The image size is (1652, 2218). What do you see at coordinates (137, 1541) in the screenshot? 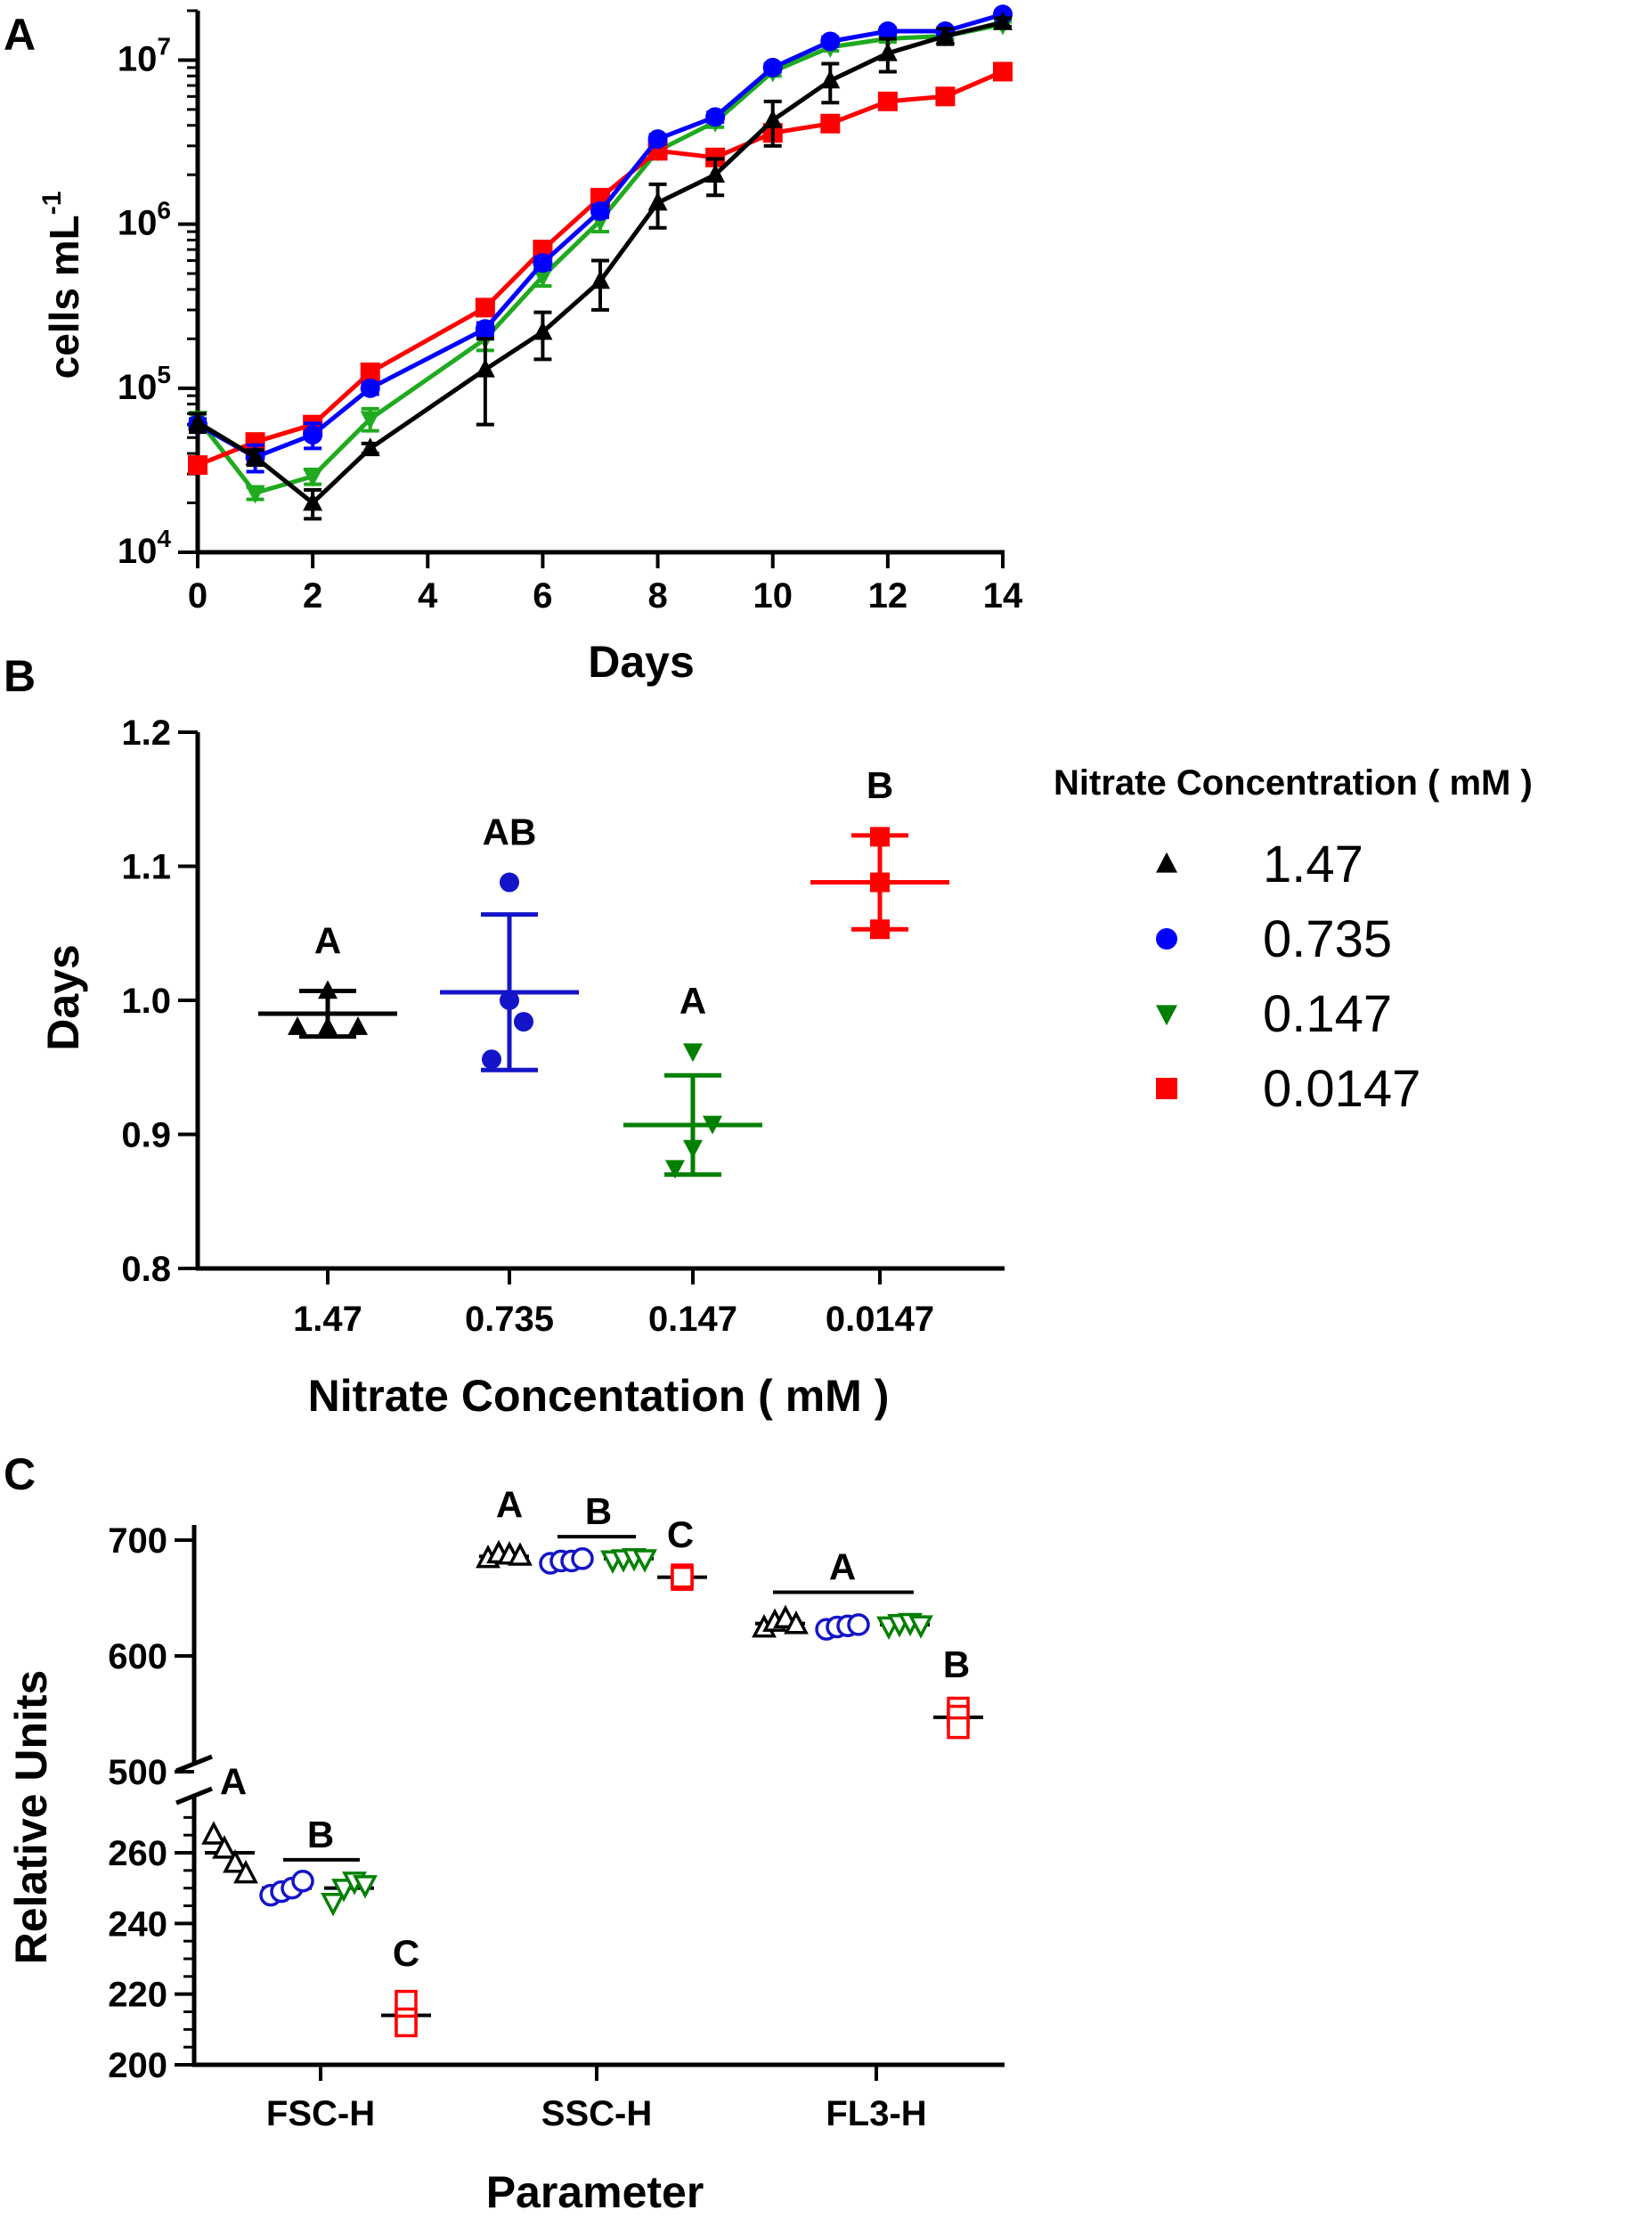
I see `panel-c-y-tick-label: 700` at bounding box center [137, 1541].